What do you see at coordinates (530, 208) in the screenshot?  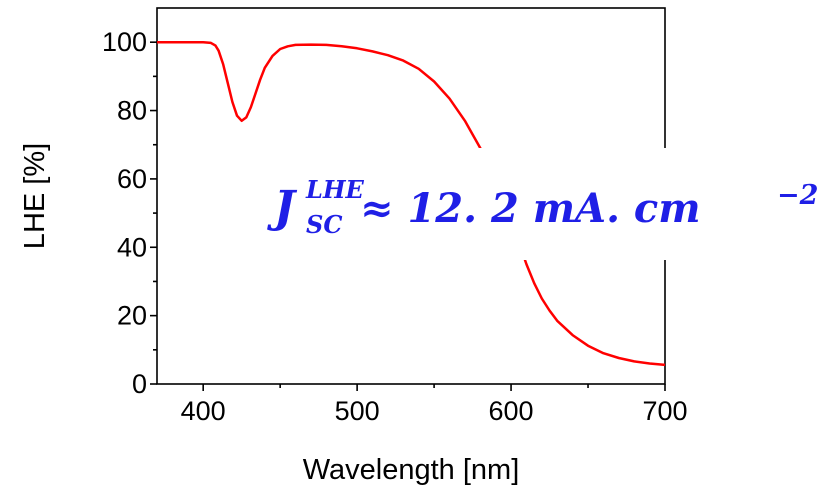 I see `formula-body: ≈ 12. 2 mA. cm` at bounding box center [530, 208].